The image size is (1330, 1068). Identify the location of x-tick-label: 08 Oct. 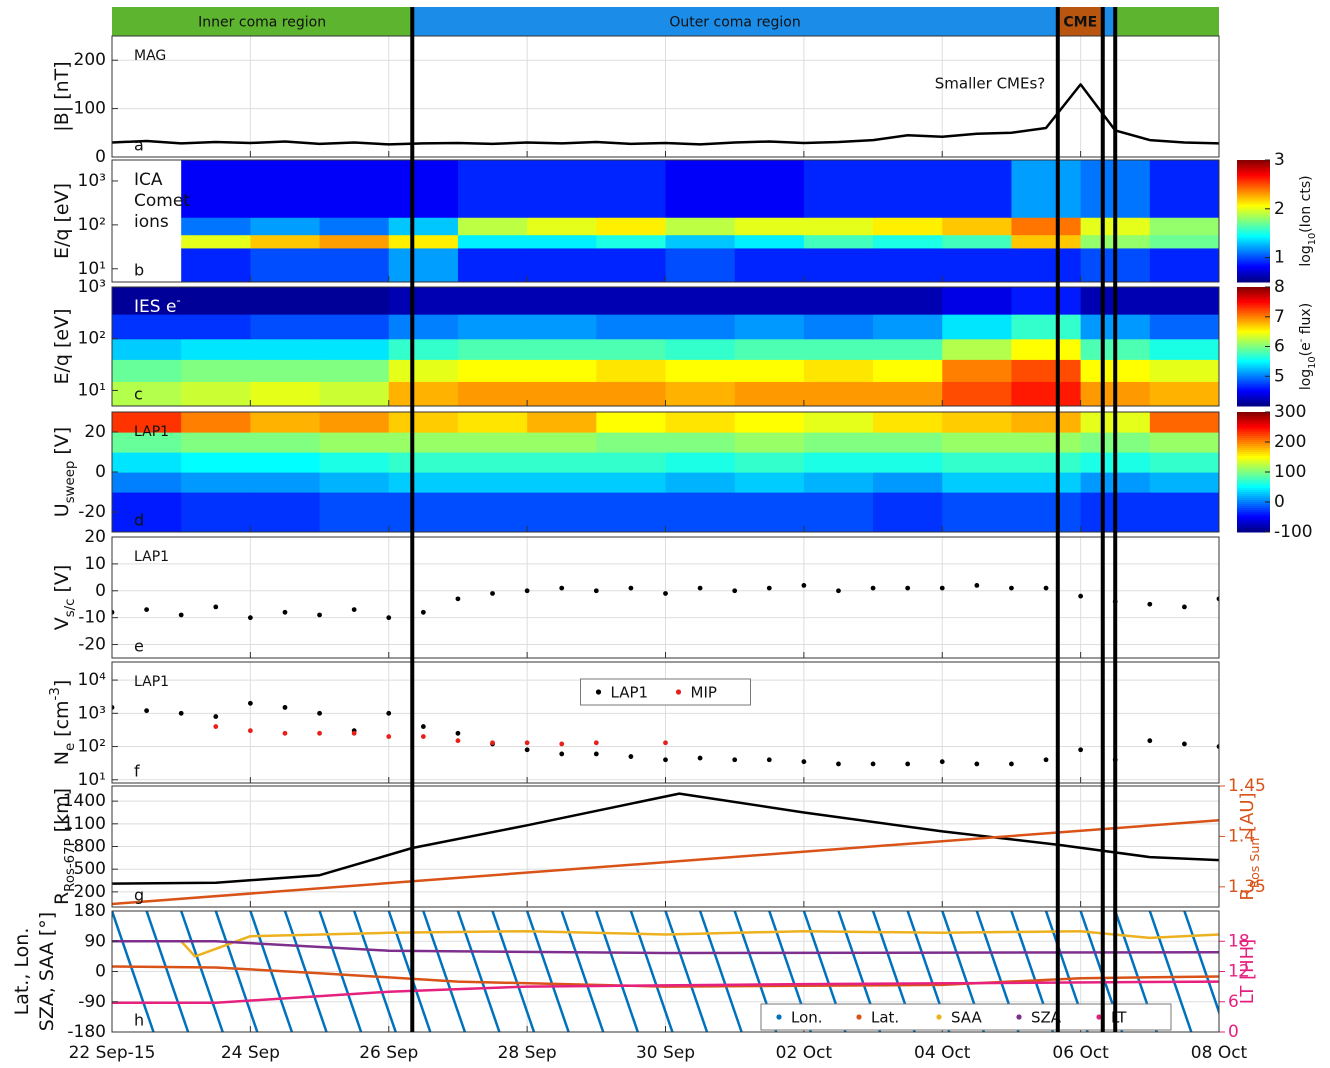
(1219, 1053).